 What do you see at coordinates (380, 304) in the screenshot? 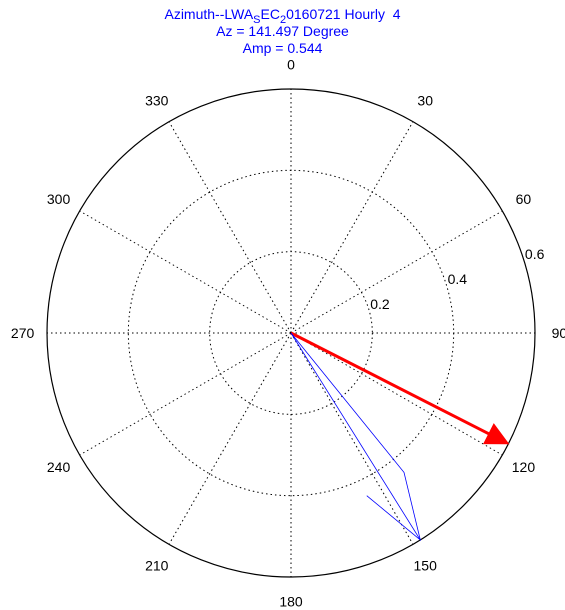
I see `radial-tick-label-0.2: 0.2` at bounding box center [380, 304].